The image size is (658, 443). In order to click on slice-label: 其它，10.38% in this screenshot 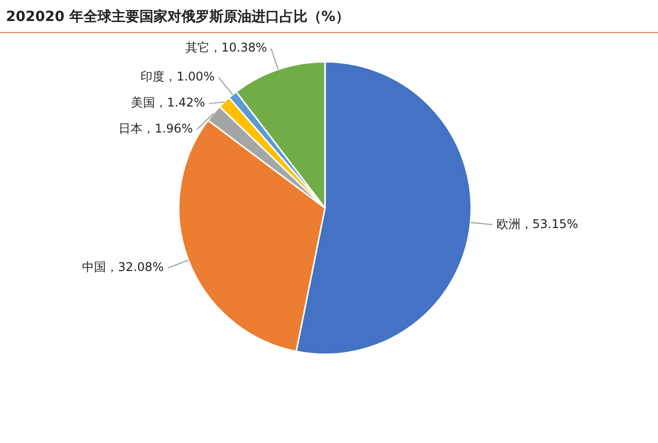, I will do `click(226, 47)`.